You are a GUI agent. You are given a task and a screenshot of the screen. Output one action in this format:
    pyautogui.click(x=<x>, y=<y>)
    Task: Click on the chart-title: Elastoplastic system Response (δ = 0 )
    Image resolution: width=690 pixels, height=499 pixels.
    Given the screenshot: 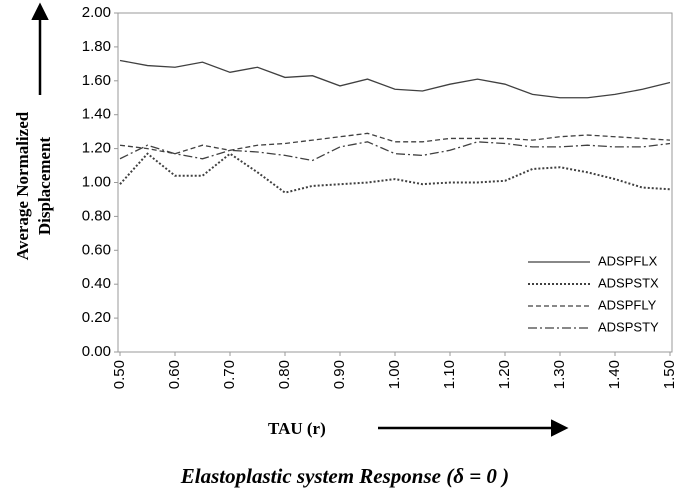 What is the action you would take?
    pyautogui.click(x=344, y=476)
    